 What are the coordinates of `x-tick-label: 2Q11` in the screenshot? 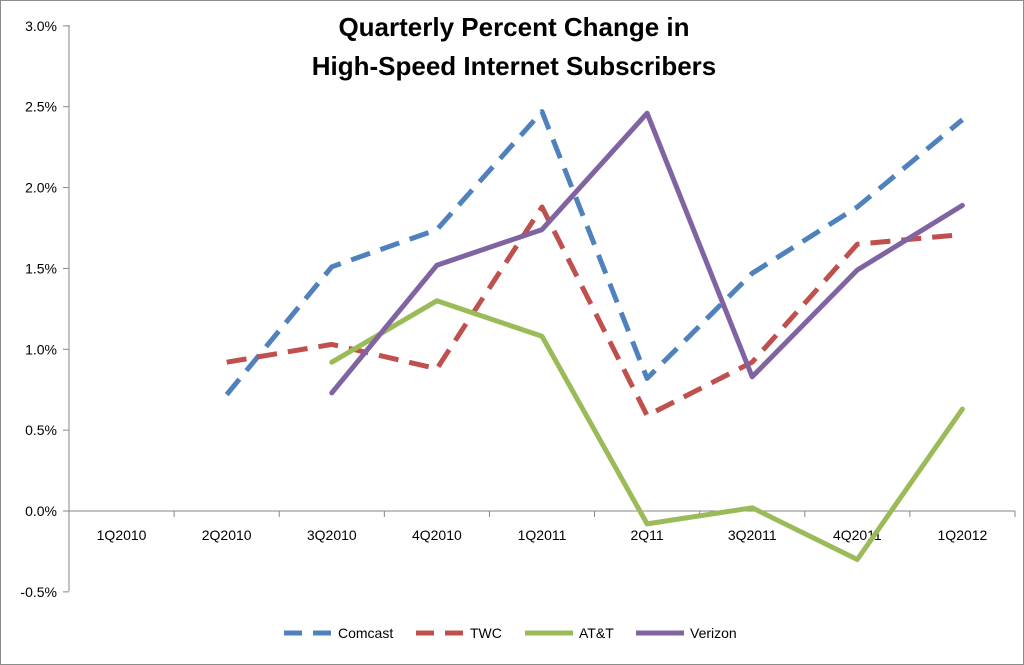 It's located at (647, 535).